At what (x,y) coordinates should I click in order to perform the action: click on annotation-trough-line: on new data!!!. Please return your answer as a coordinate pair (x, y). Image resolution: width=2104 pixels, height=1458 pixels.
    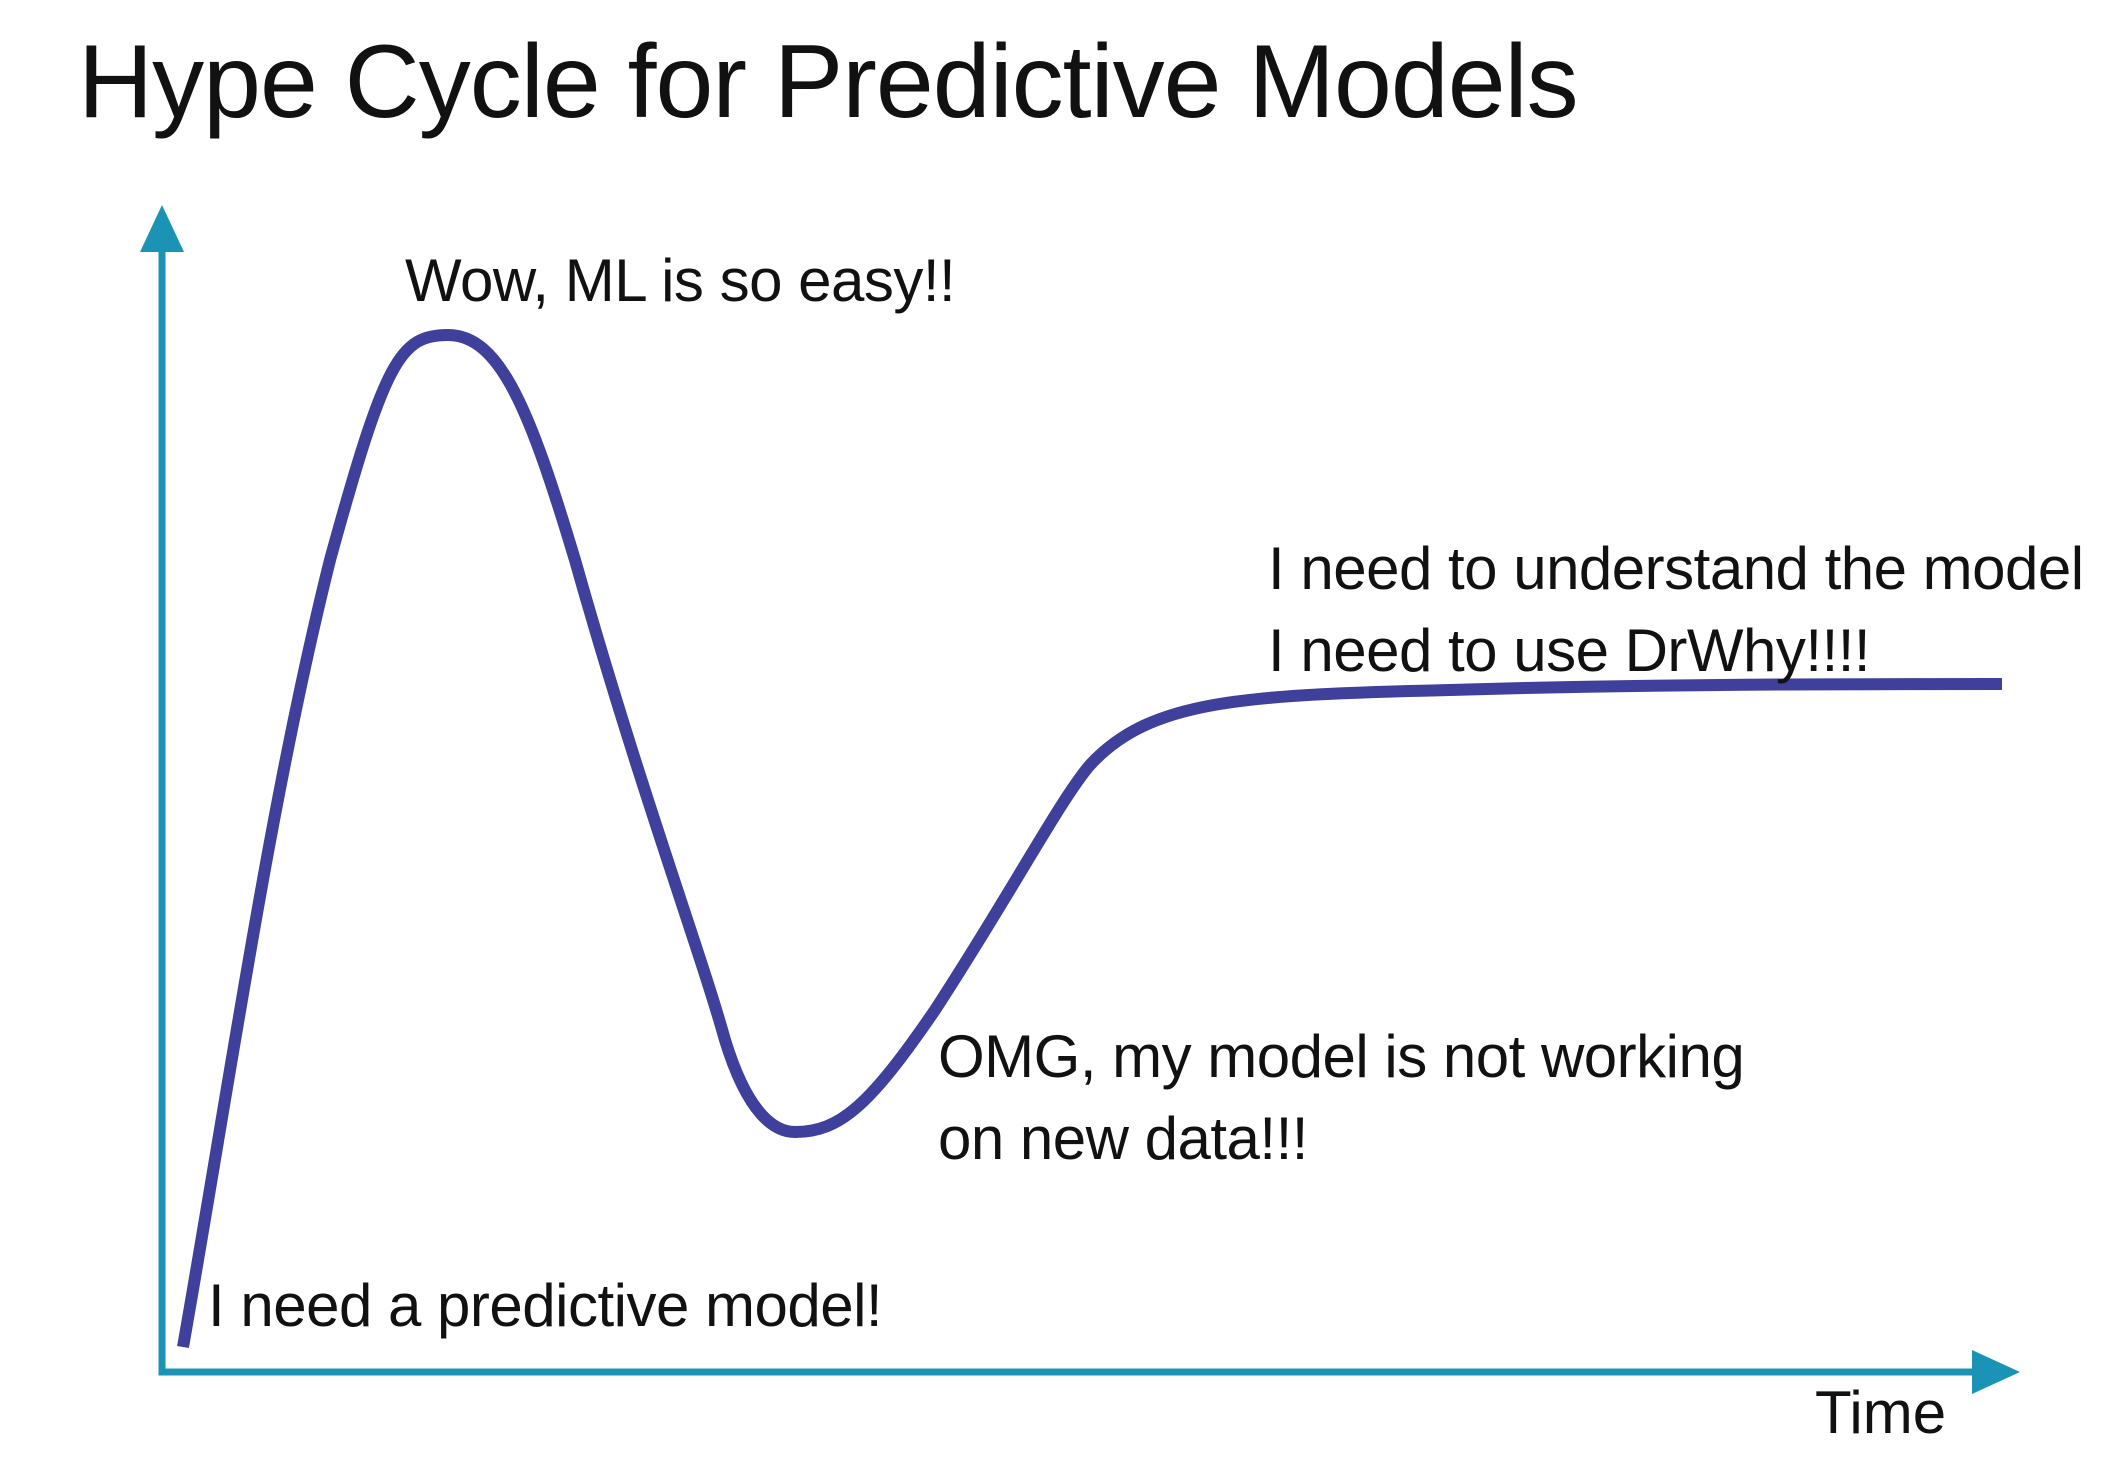
    Looking at the image, I should click on (1123, 1138).